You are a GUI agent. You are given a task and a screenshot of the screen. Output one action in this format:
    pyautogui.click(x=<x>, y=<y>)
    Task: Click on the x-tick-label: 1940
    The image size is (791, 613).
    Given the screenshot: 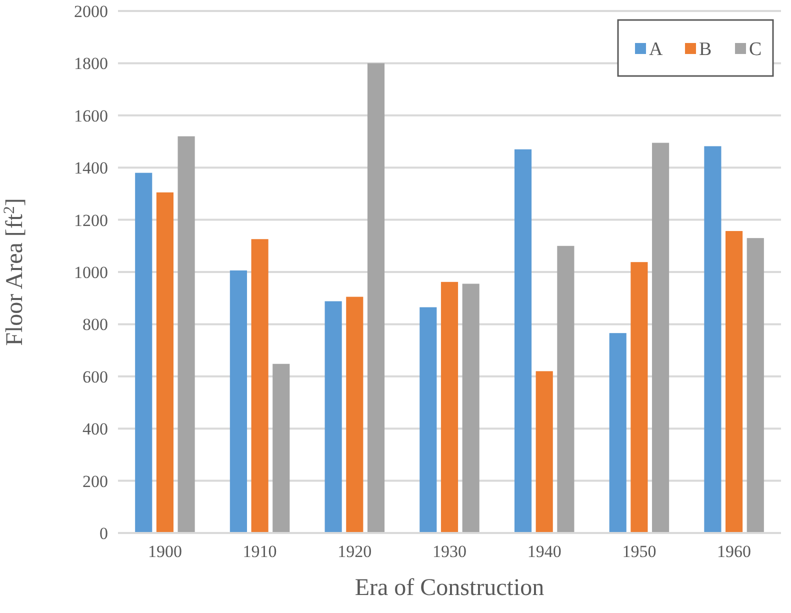 What is the action you would take?
    pyautogui.click(x=544, y=551)
    